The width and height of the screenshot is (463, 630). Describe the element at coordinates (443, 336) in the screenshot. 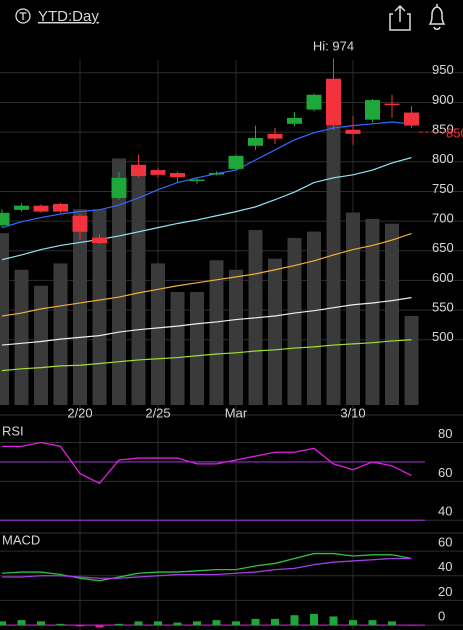

I see `y-tick-label: 500` at that location.